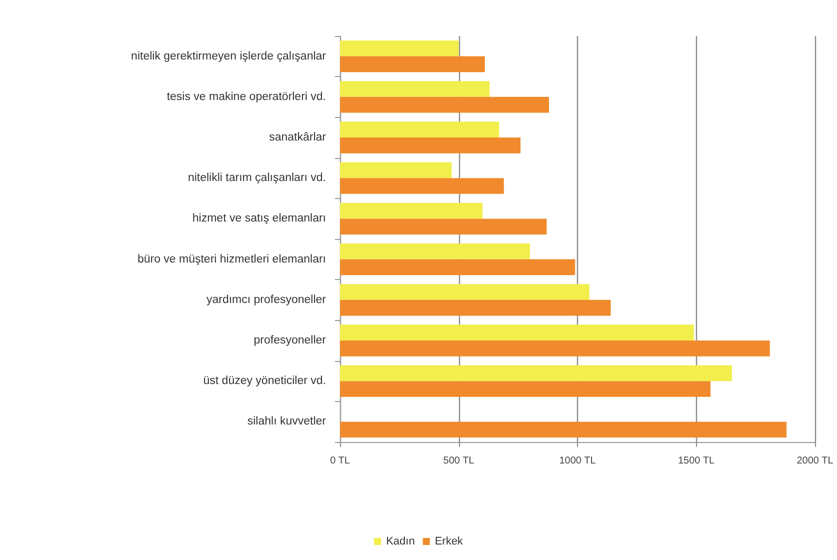 The image size is (837, 560). I want to click on y-tick-label: üst düzey yöneticiler vd., so click(264, 381).